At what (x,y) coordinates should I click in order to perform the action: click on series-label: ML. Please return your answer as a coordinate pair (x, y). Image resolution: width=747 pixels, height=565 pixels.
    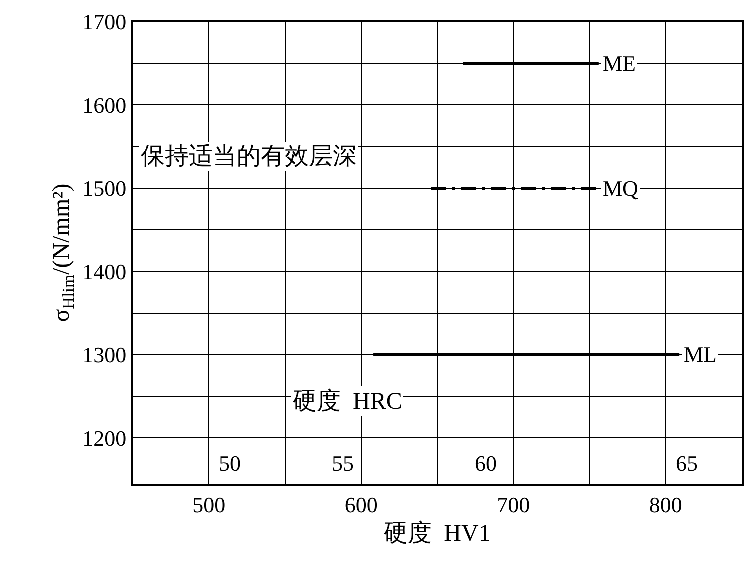
    Looking at the image, I should click on (700, 354).